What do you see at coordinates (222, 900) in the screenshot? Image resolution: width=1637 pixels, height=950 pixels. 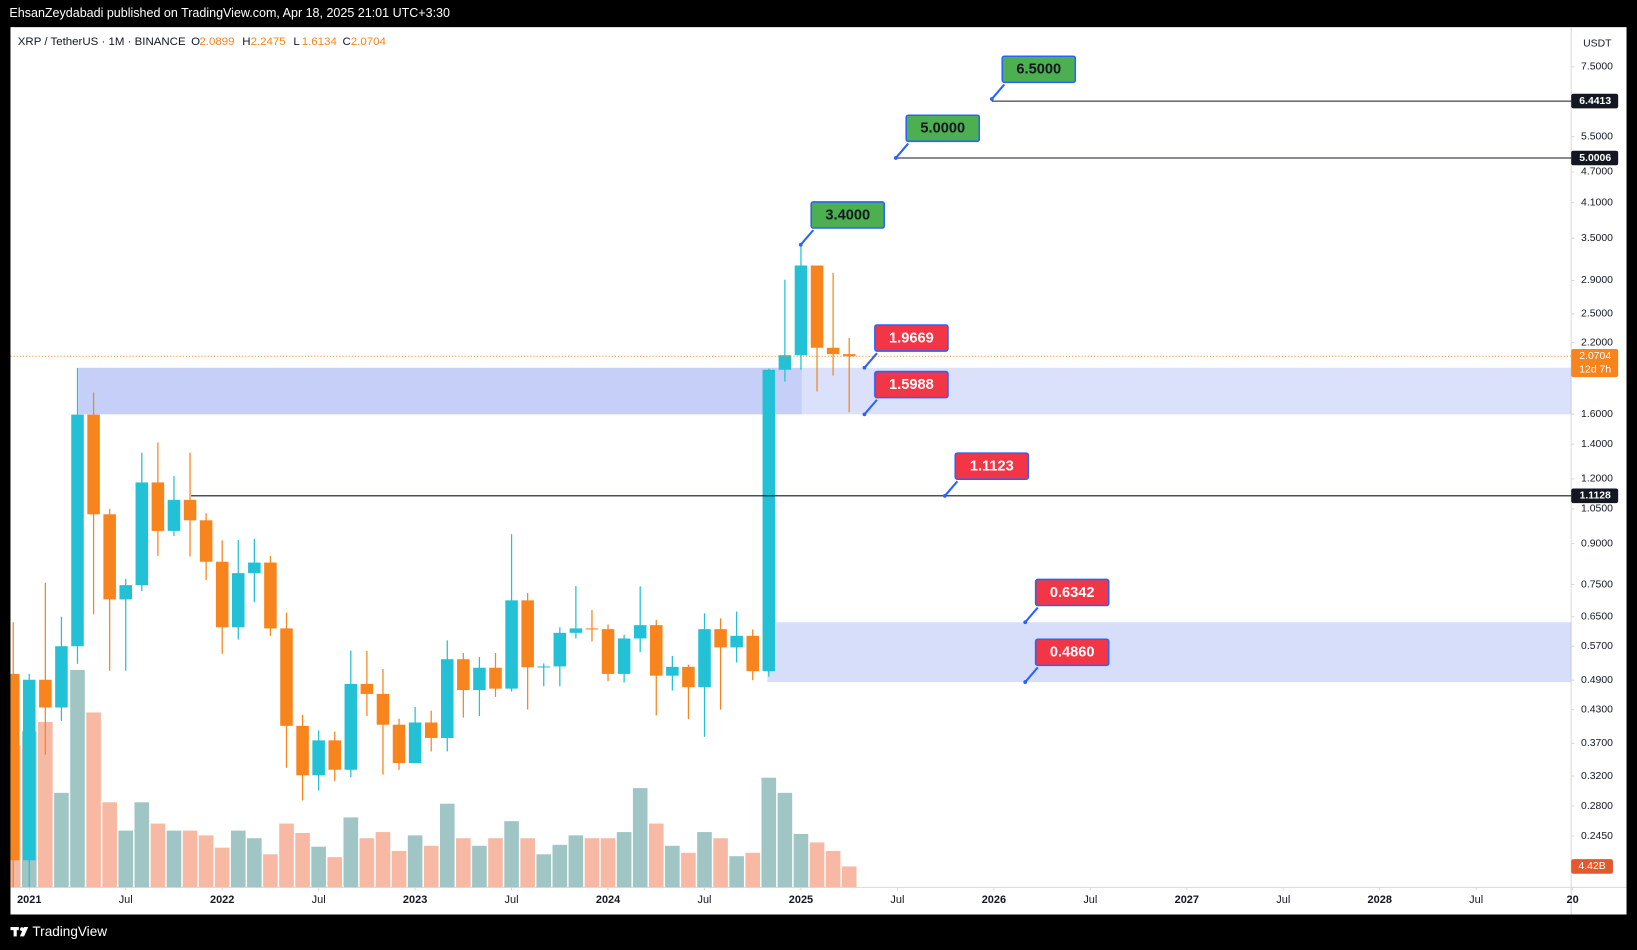 I see `x-tick-label: 2022` at bounding box center [222, 900].